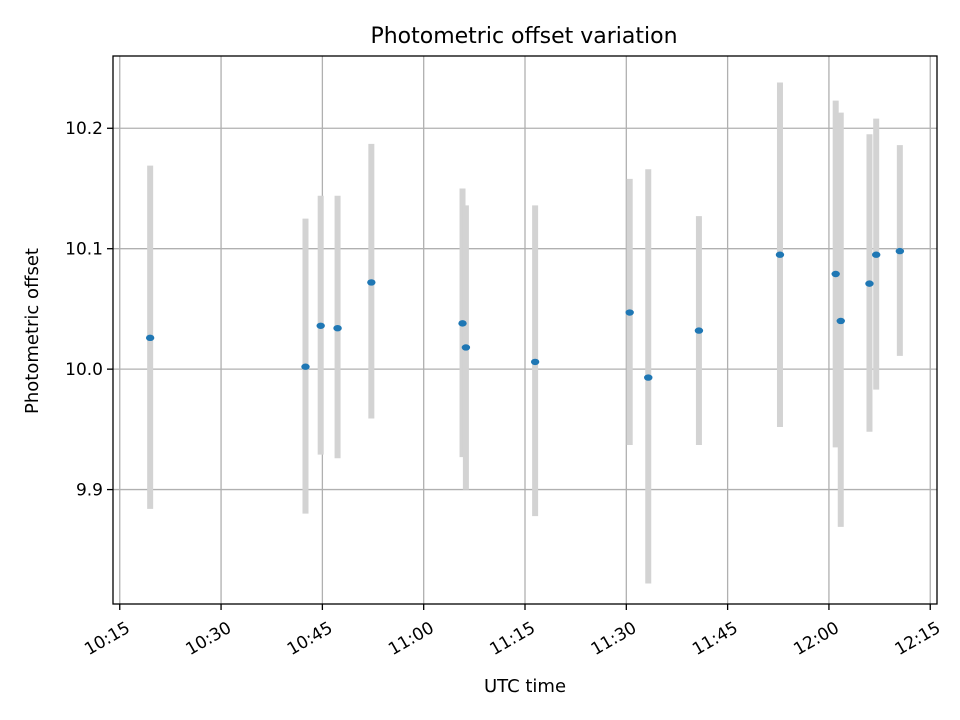 This screenshot has height=720, width=960. What do you see at coordinates (411, 639) in the screenshot?
I see `x-tick-label: 11:00` at bounding box center [411, 639].